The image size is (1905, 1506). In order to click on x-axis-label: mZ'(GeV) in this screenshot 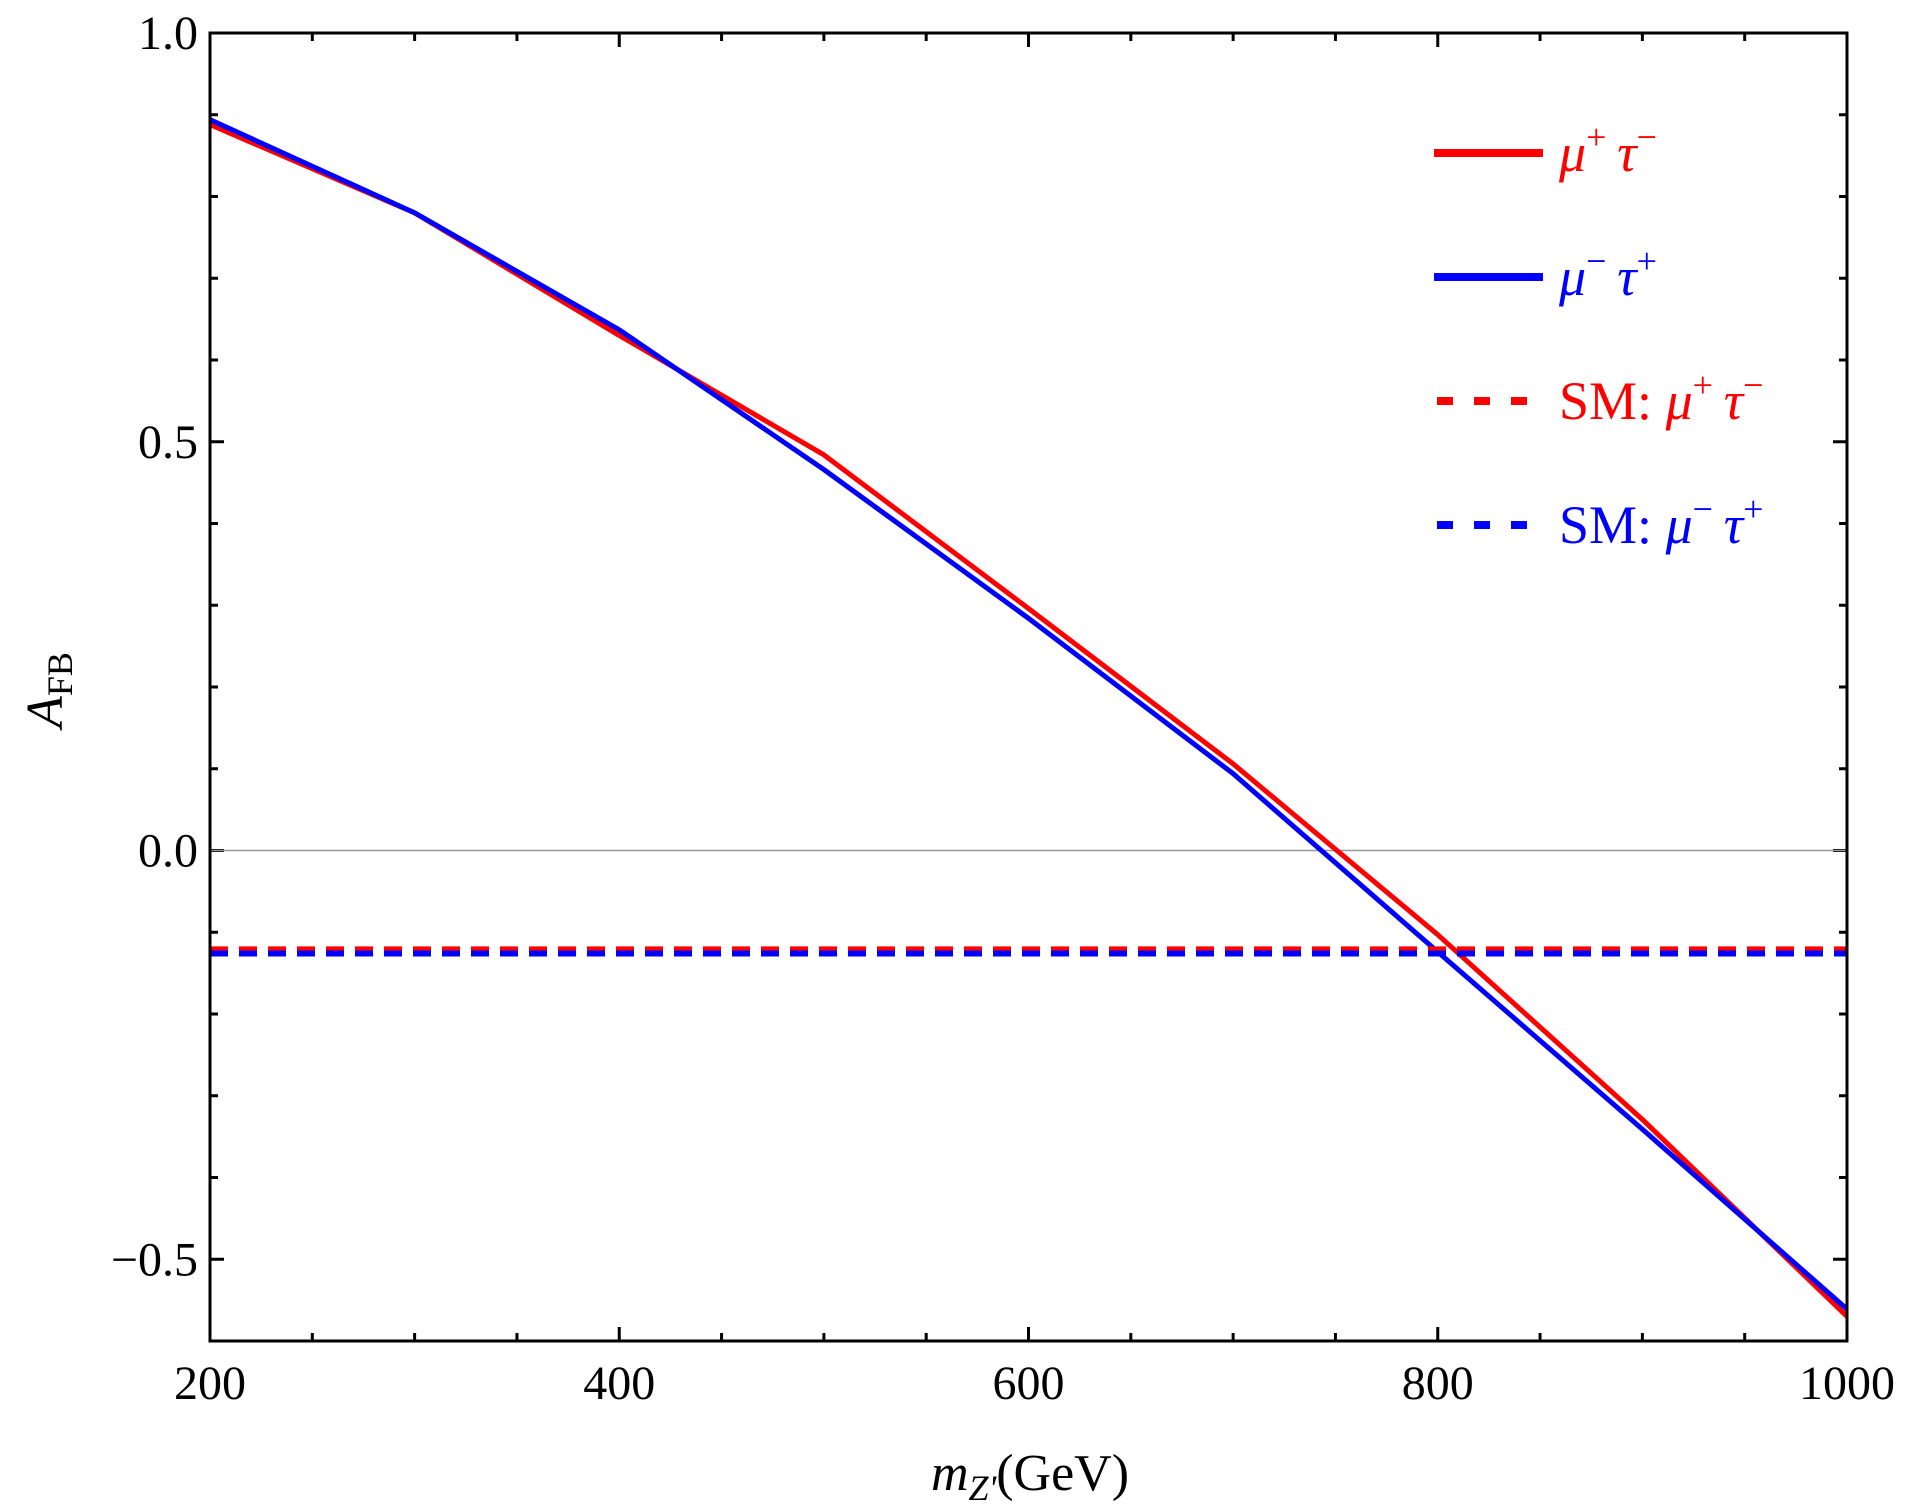, I will do `click(1030, 1475)`.